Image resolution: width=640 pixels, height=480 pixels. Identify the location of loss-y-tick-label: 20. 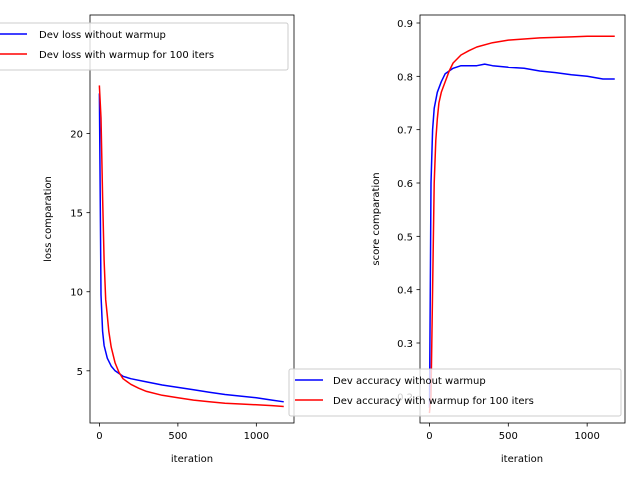
(76, 135).